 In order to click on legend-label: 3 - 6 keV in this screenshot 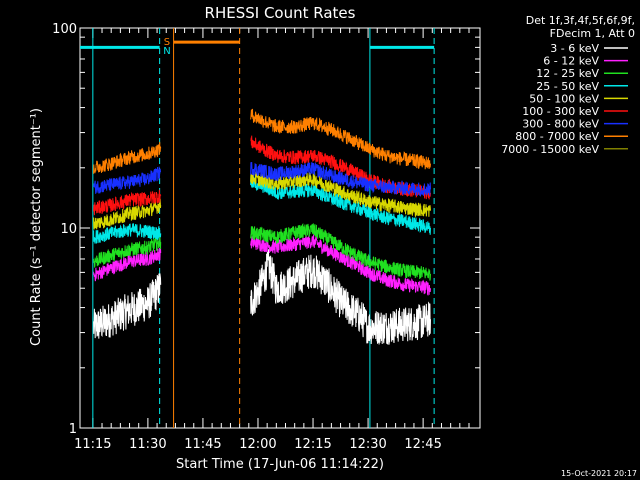, I will do `click(574, 48)`.